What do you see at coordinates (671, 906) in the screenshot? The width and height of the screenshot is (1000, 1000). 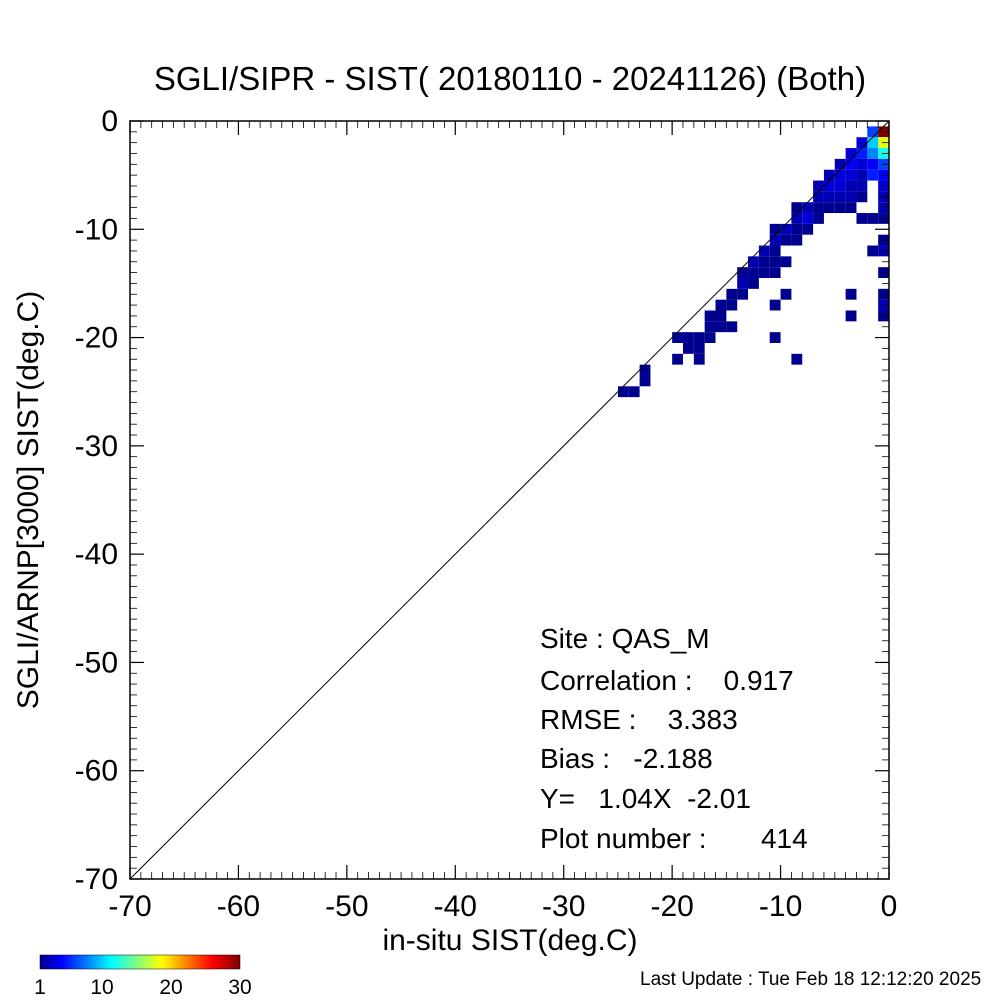 I see `x-tick-label: -20` at bounding box center [671, 906].